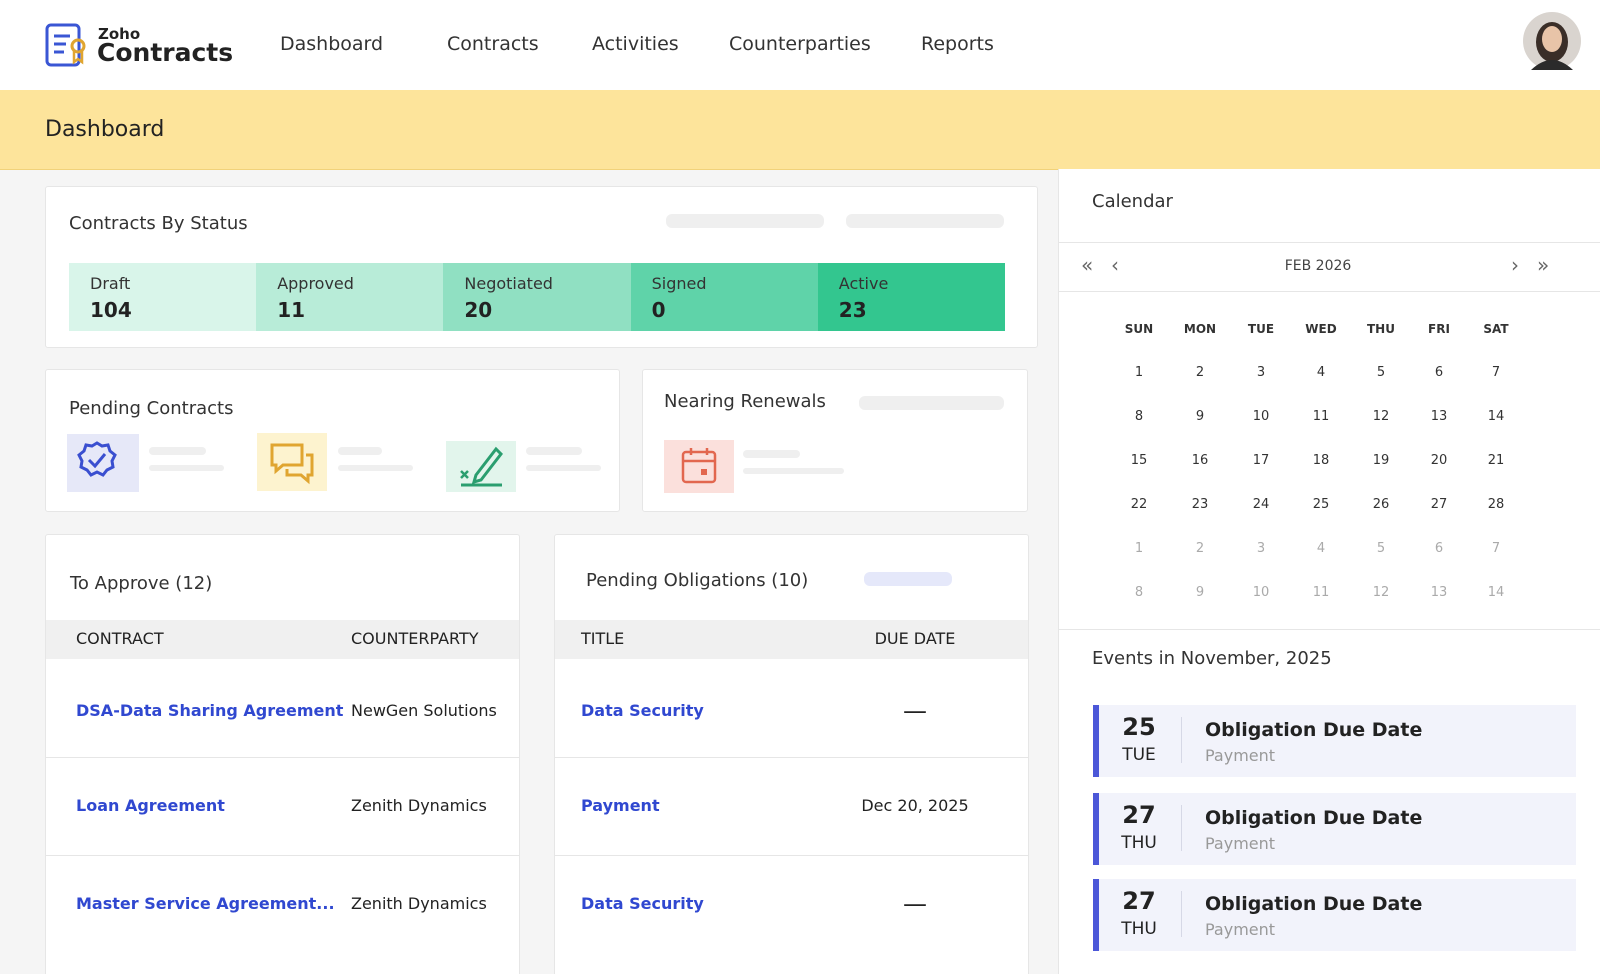  I want to click on status-count: 23, so click(852, 310).